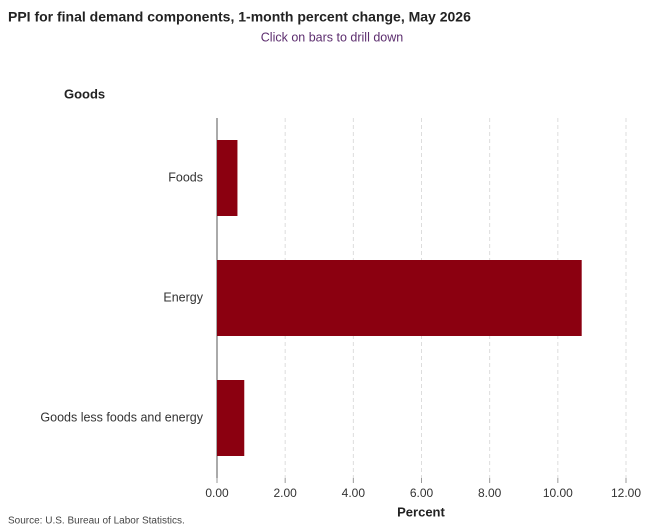  Describe the element at coordinates (490, 493) in the screenshot. I see `x-tick-label: 8.00` at that location.